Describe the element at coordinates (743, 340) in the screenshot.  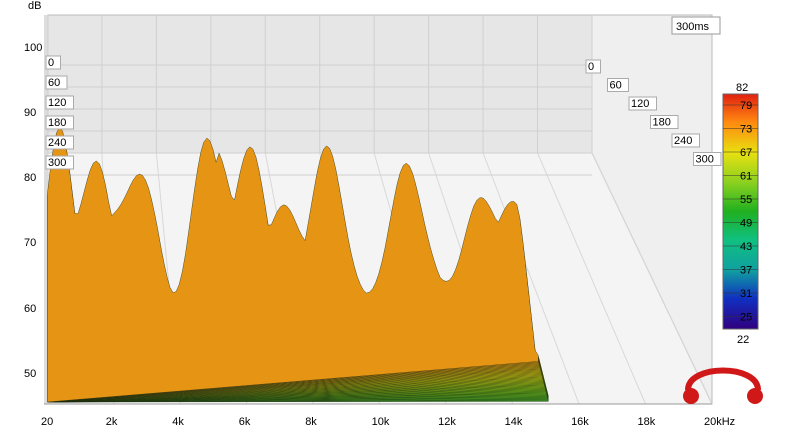
I see `colorbar-min-label: 22` at that location.